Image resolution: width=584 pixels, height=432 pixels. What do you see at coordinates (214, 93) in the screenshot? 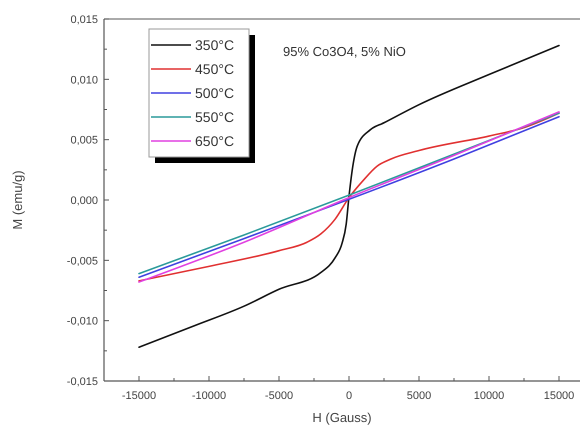
I see `legend-label: 500°C` at bounding box center [214, 93].